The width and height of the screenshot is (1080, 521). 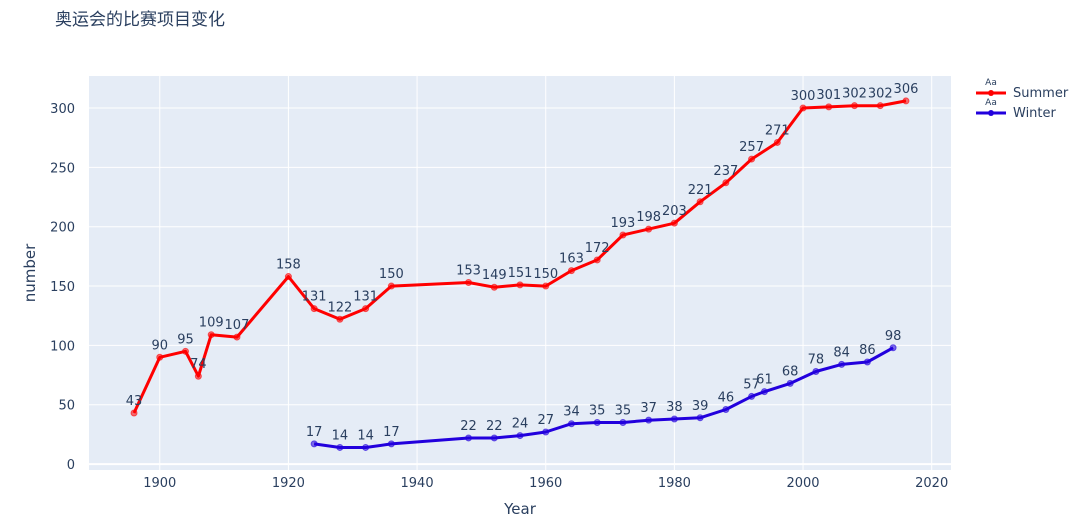 I want to click on legend: Aa Summer Aa Winter, so click(x=1022, y=99).